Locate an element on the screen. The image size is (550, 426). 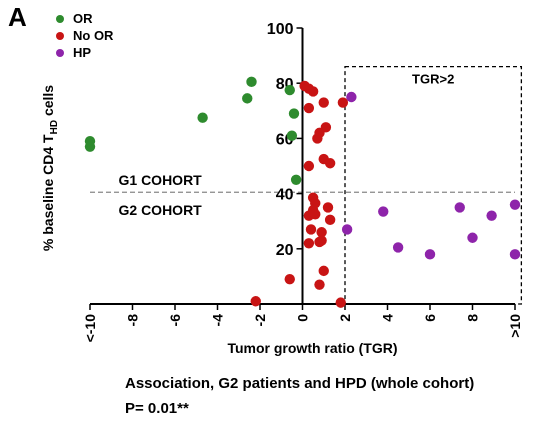
legend-marker-no-or is located at coordinates (60, 35).